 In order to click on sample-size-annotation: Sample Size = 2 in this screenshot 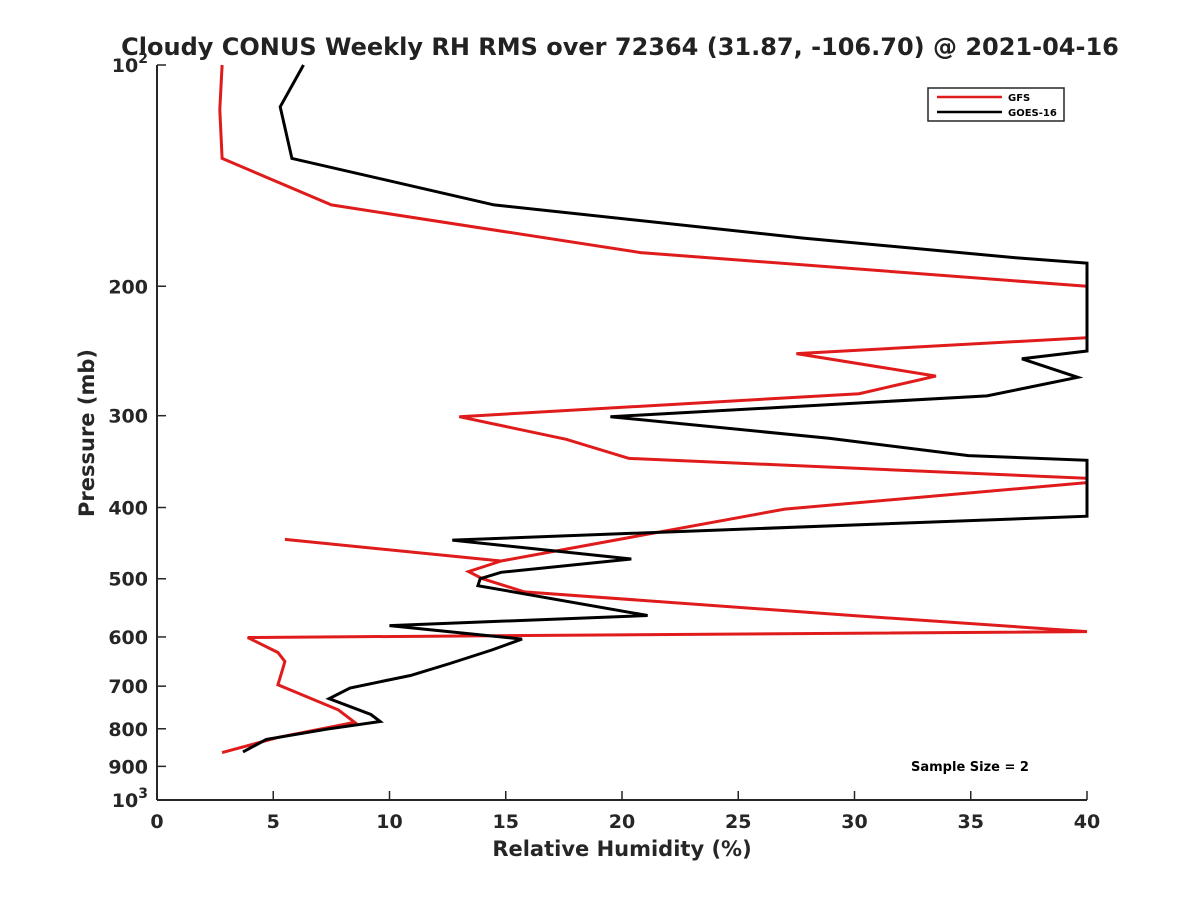, I will do `click(970, 767)`.